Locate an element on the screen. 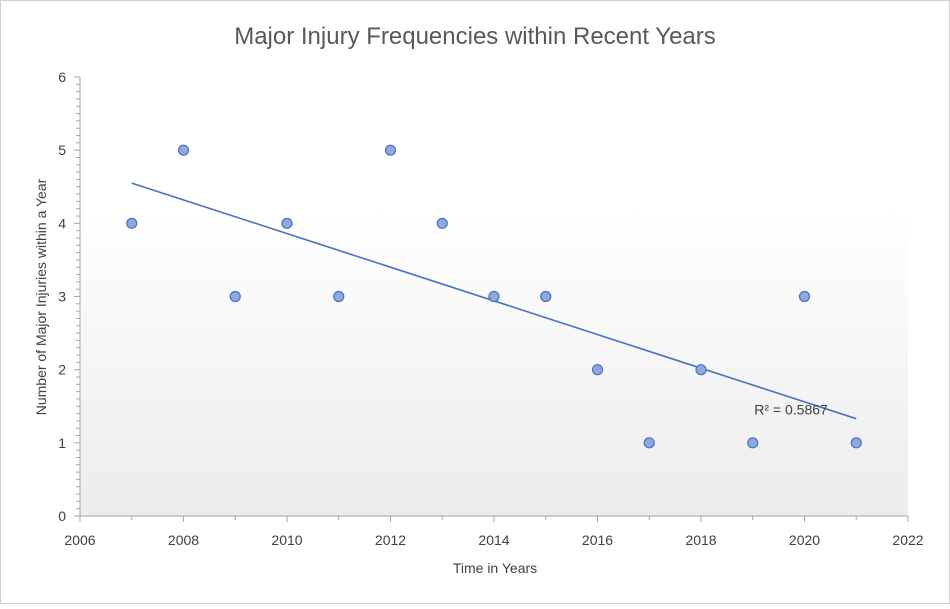  y-tick-label: 1 is located at coordinates (62, 443).